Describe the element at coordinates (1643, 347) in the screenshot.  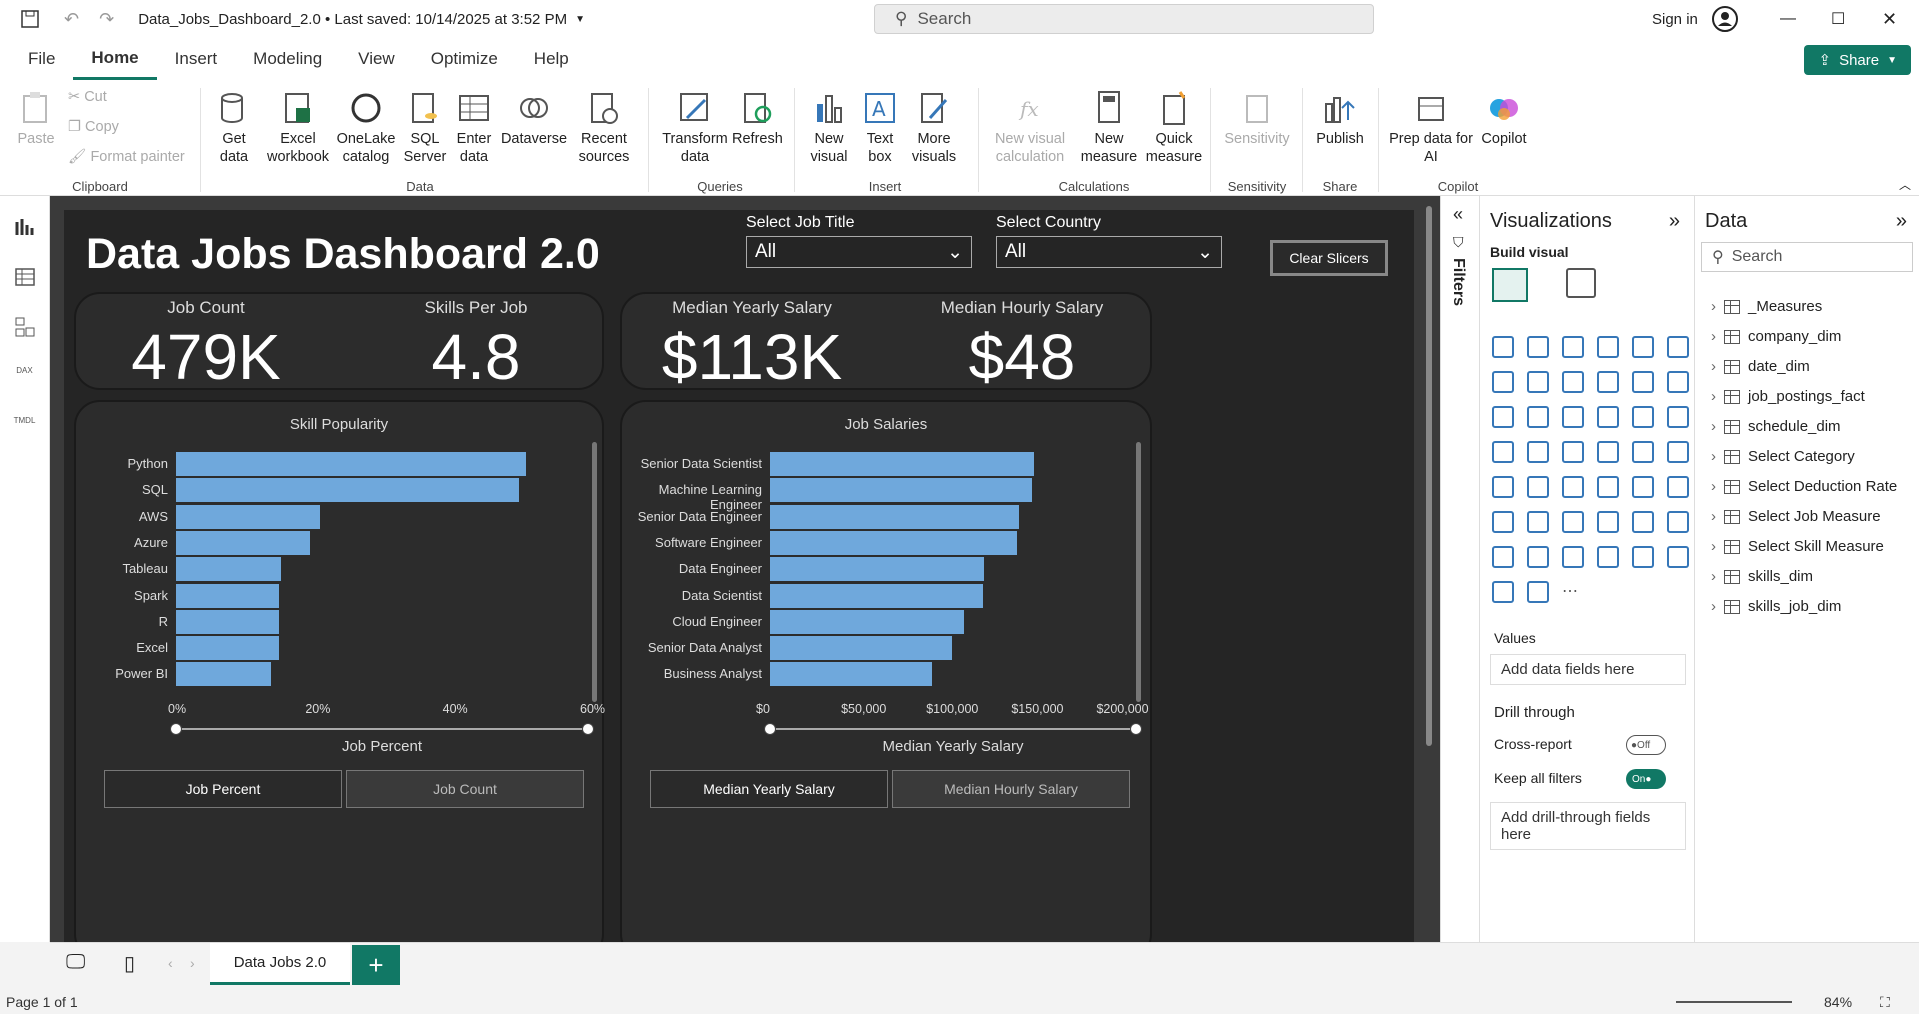
I see `100-bar-icon` at that location.